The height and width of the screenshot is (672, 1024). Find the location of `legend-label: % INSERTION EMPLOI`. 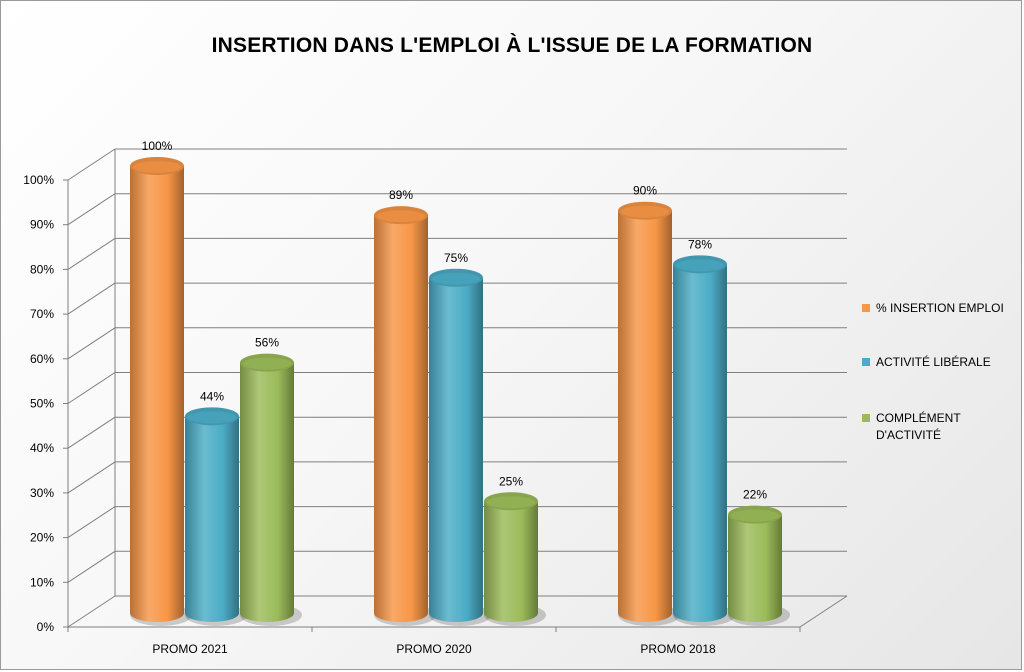

legend-label: % INSERTION EMPLOI is located at coordinates (940, 308).